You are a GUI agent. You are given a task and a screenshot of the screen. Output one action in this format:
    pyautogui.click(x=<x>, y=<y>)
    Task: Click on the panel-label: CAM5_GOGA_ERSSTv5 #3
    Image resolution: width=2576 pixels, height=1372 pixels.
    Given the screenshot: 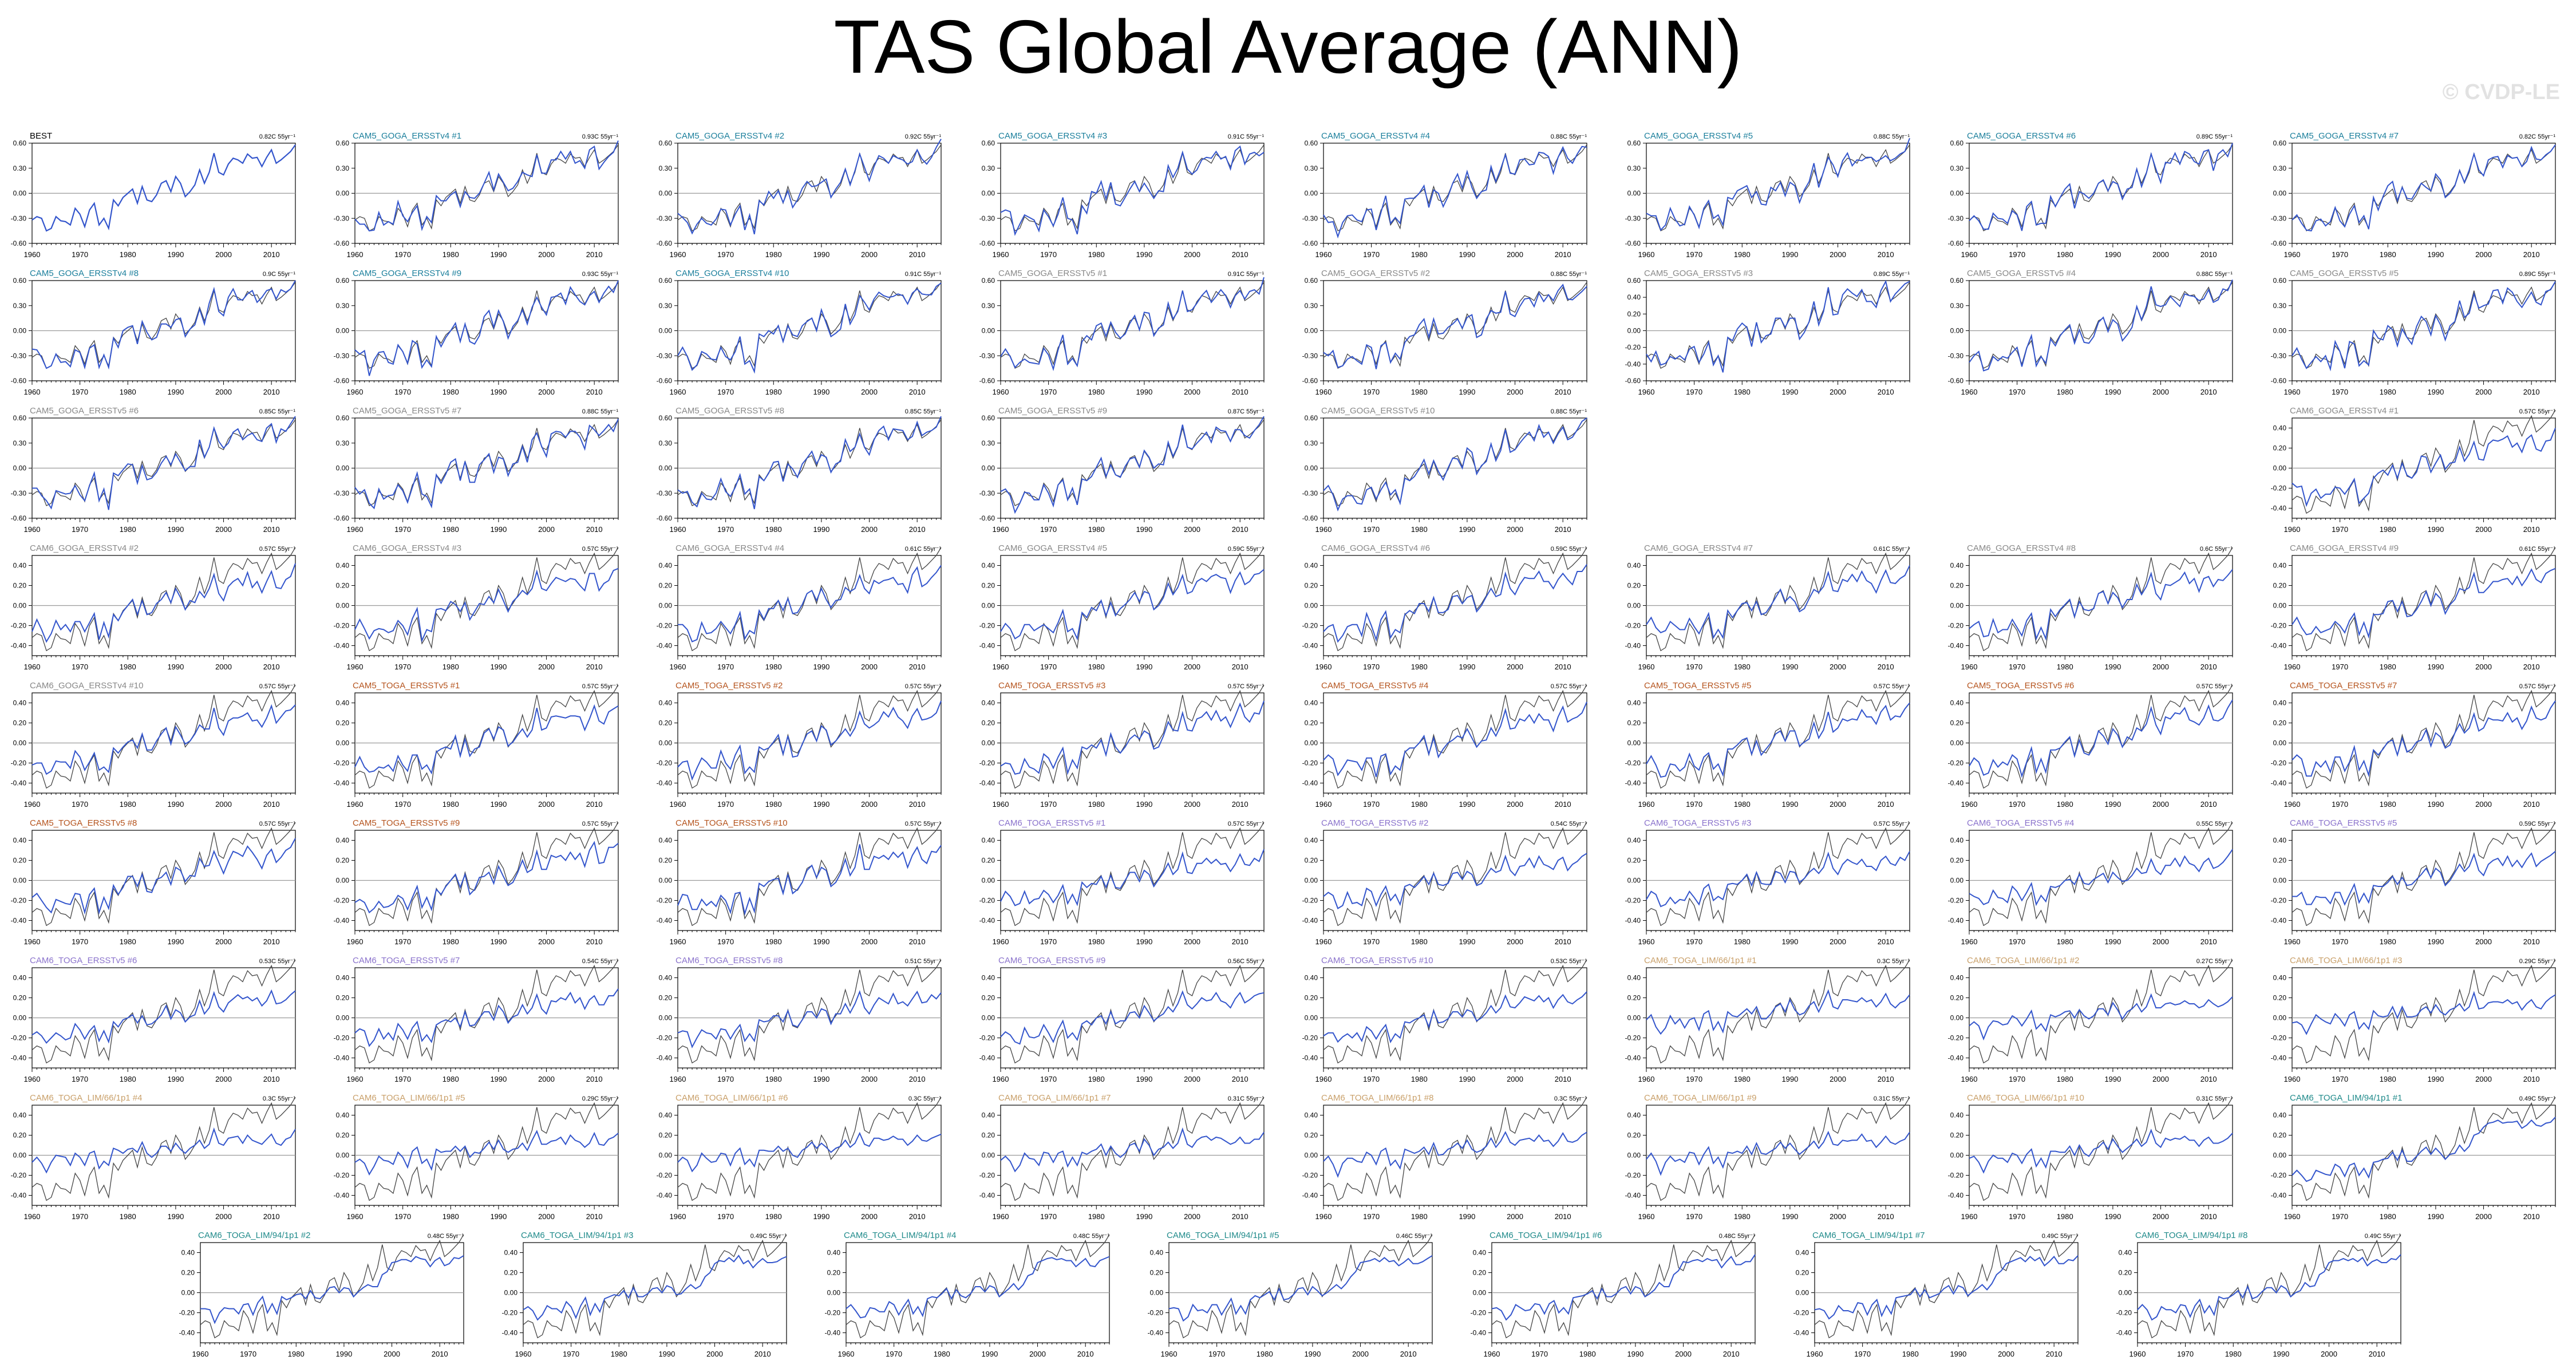 What is the action you would take?
    pyautogui.click(x=1698, y=273)
    